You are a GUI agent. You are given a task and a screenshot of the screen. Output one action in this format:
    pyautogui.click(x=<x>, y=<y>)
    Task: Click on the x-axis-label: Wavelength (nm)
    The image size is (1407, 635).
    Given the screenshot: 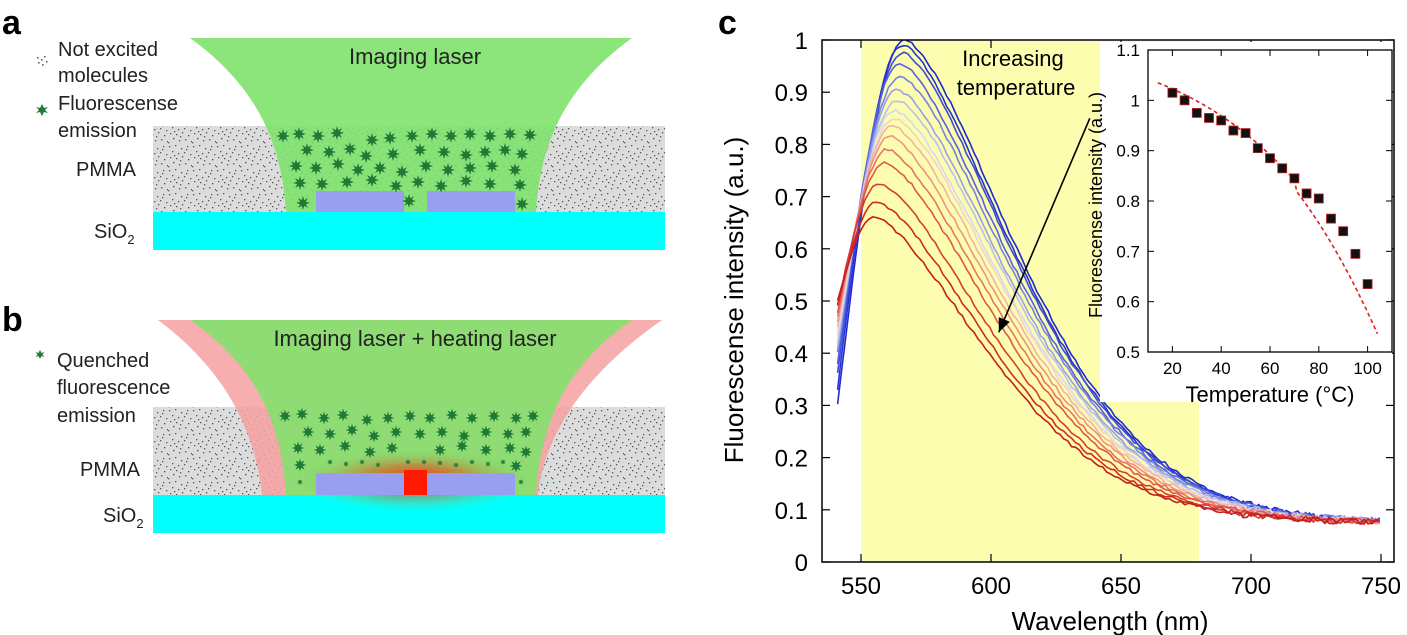 What is the action you would take?
    pyautogui.click(x=1110, y=620)
    